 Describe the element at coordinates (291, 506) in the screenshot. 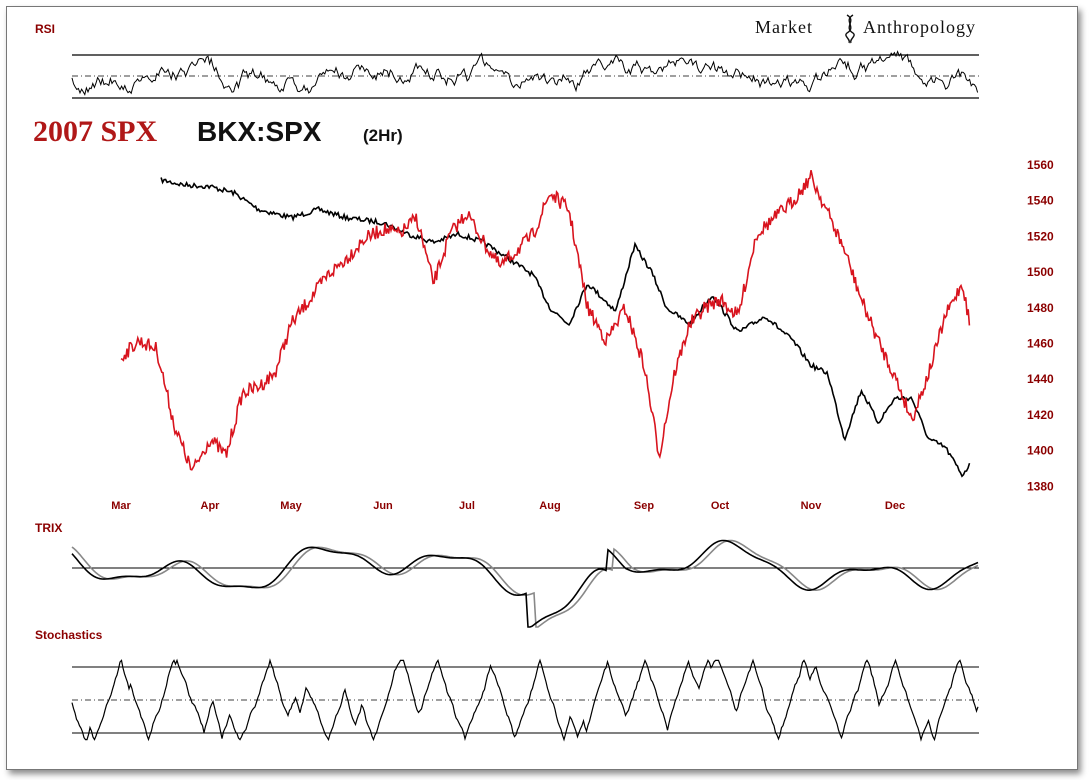

I see `x-tick-label-may: May` at that location.